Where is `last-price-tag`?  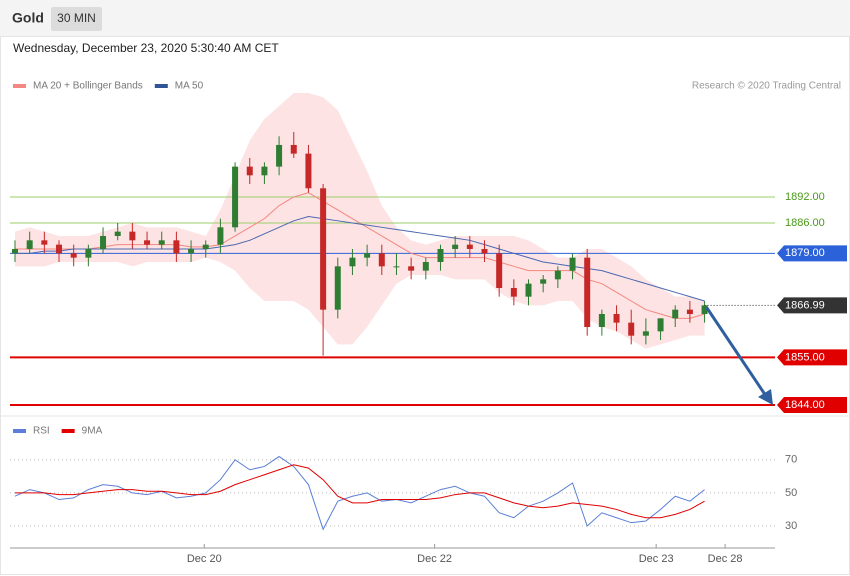 last-price-tag is located at coordinates (812, 305).